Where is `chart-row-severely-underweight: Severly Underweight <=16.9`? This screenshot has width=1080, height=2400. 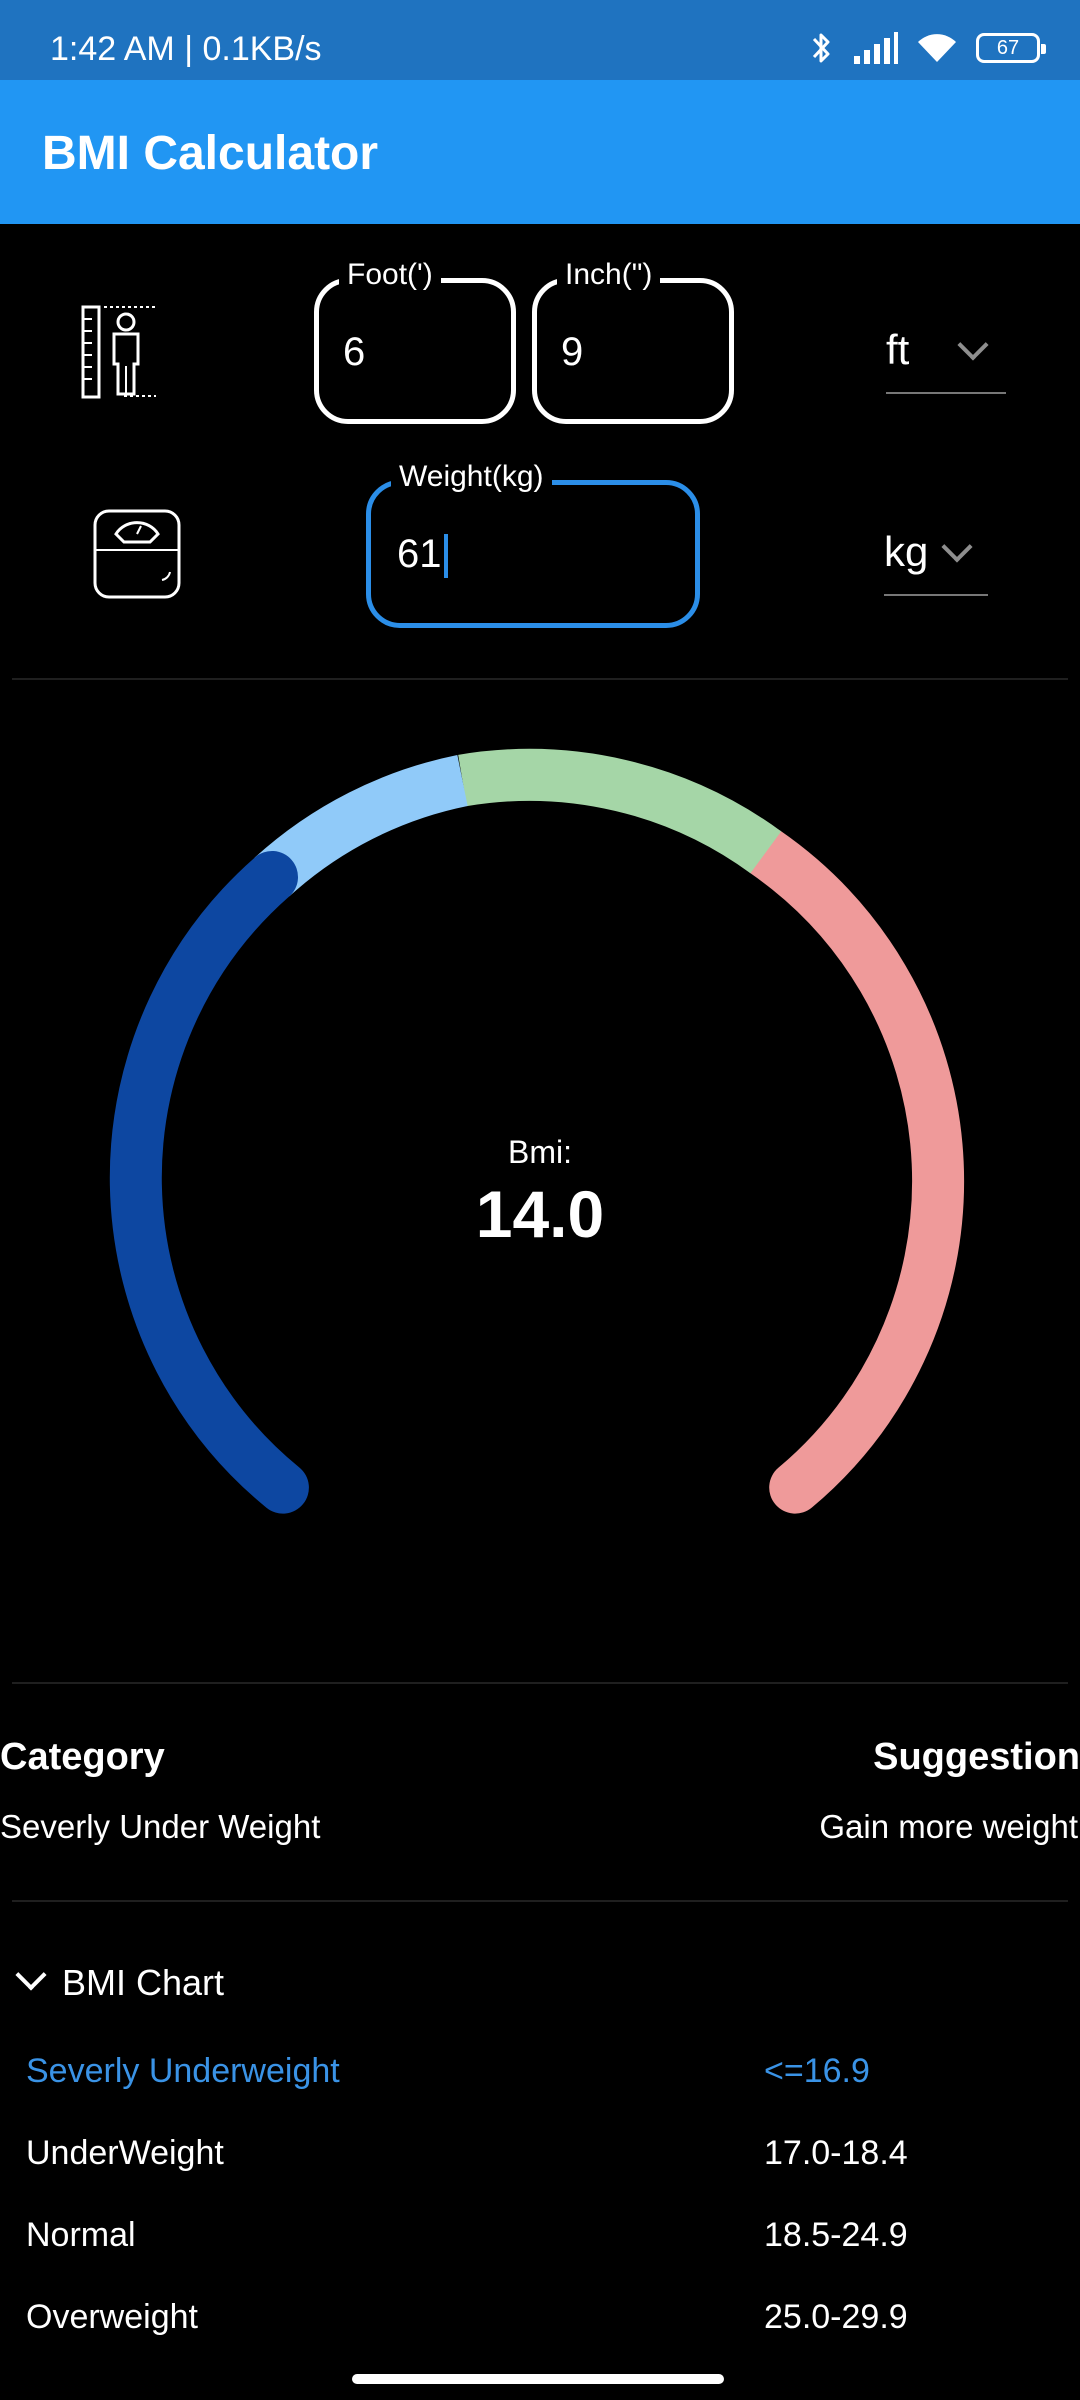 chart-row-severely-underweight: Severly Underweight <=16.9 is located at coordinates (546, 2077).